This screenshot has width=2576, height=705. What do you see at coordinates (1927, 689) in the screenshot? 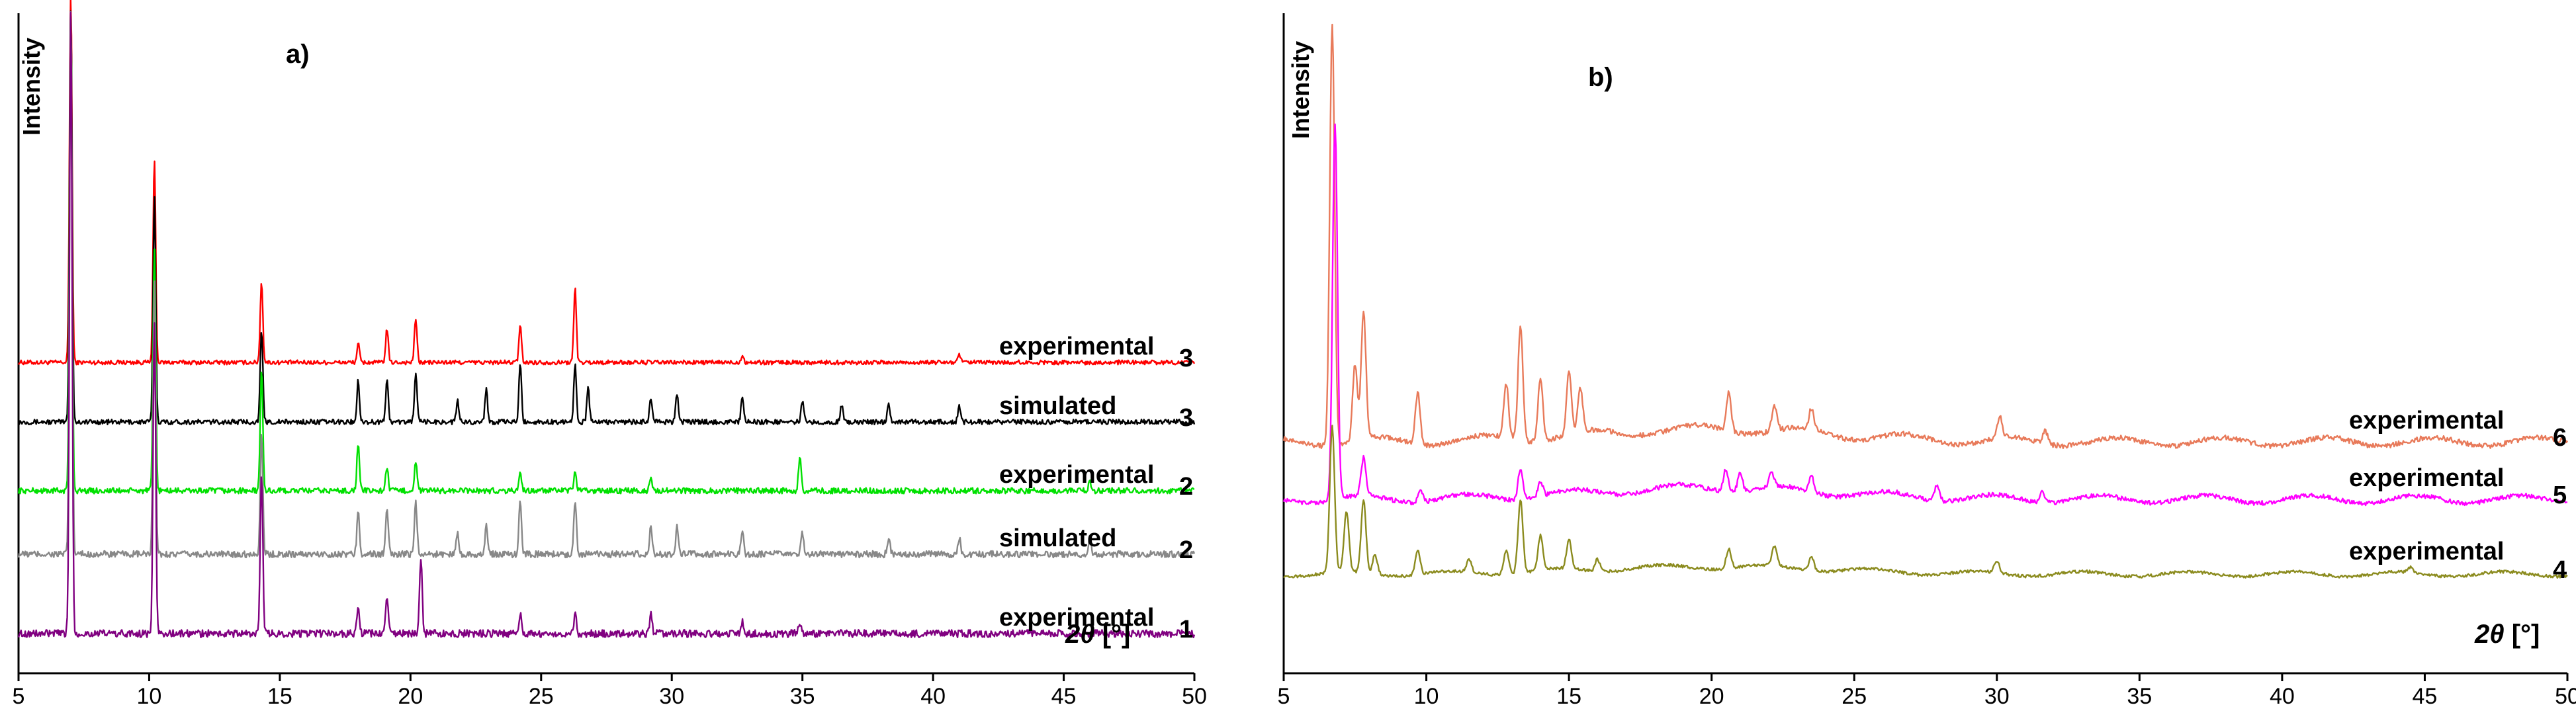
I see `panel-b-xticks: 5 10 15 20 25 30 35 40 45 50` at bounding box center [1927, 689].